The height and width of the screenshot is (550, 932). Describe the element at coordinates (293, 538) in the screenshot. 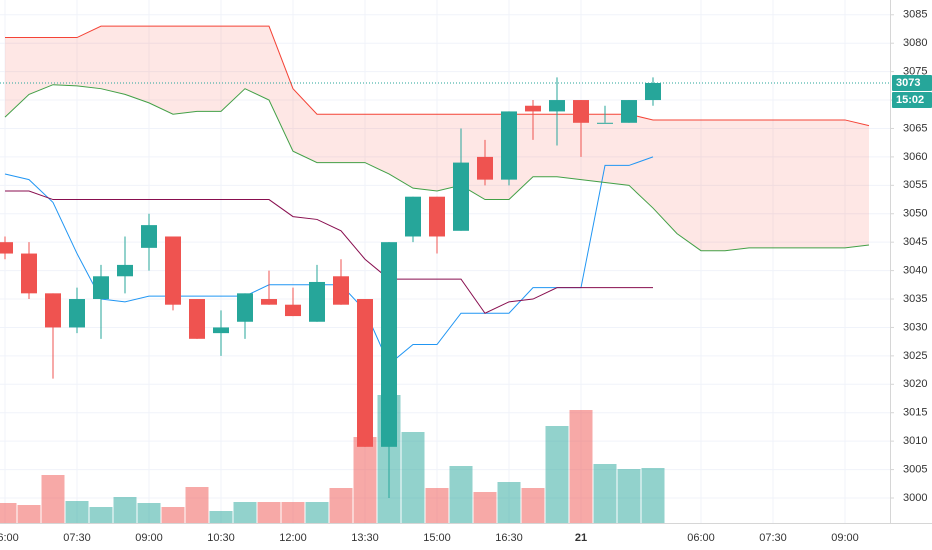

I see `x-tick-label: 12:00` at that location.